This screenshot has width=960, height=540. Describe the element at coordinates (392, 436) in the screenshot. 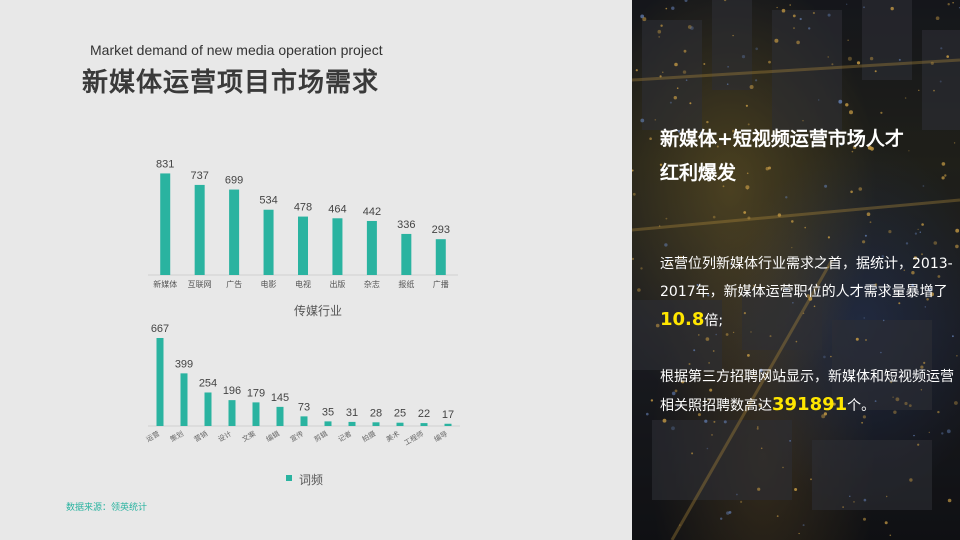

I see `chart2-category-label: 美术` at that location.